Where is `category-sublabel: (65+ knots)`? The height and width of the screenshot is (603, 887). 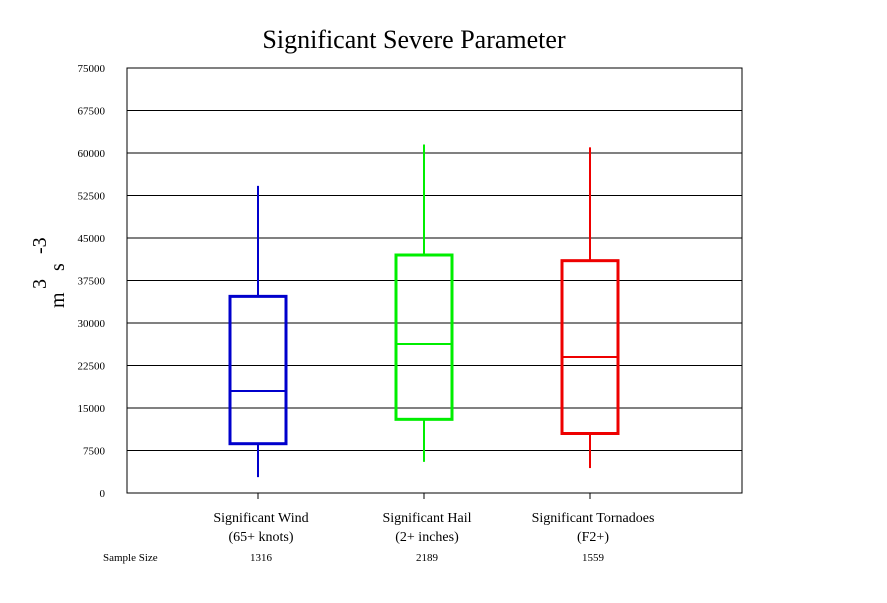 category-sublabel: (65+ knots) is located at coordinates (260, 537).